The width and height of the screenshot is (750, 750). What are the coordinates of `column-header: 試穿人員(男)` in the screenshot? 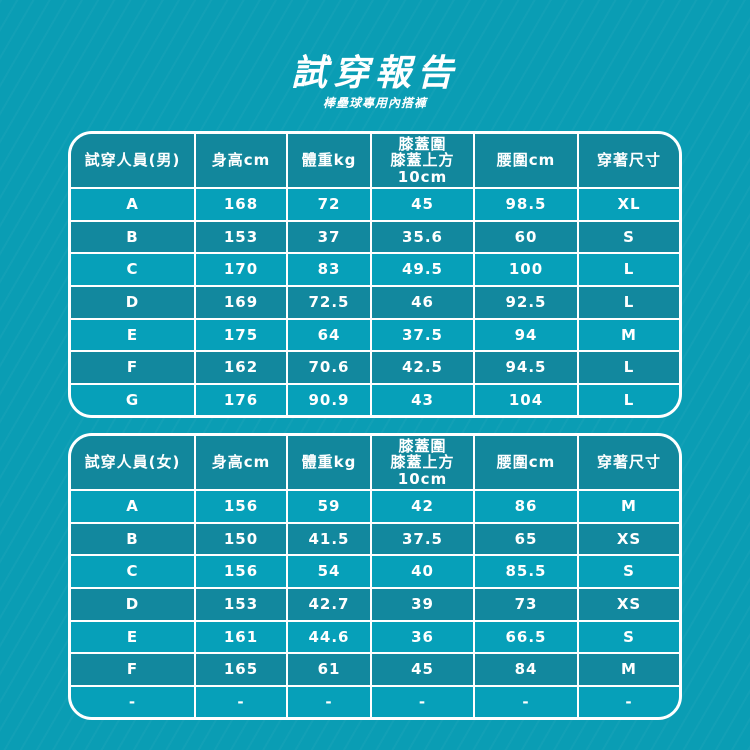 It's located at (133, 161).